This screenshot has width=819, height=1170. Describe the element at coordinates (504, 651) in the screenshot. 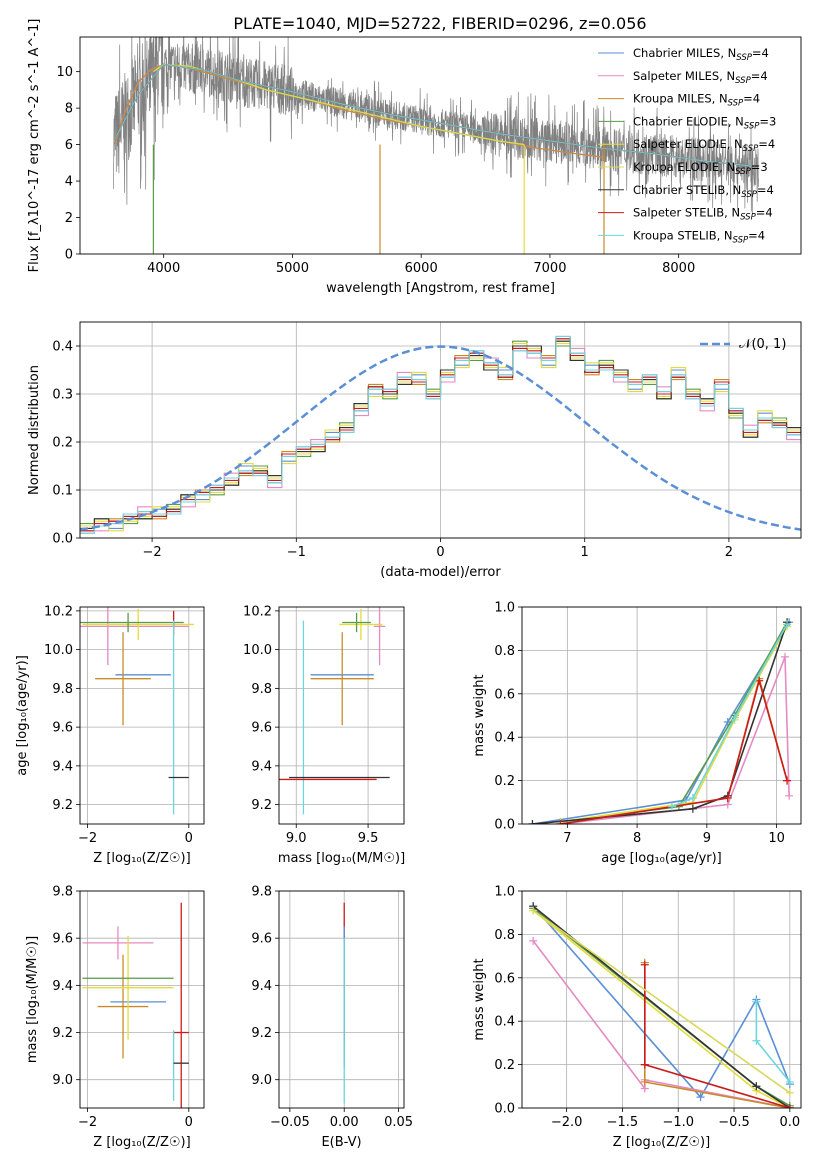

I see `y-tick-label: 0.8` at that location.